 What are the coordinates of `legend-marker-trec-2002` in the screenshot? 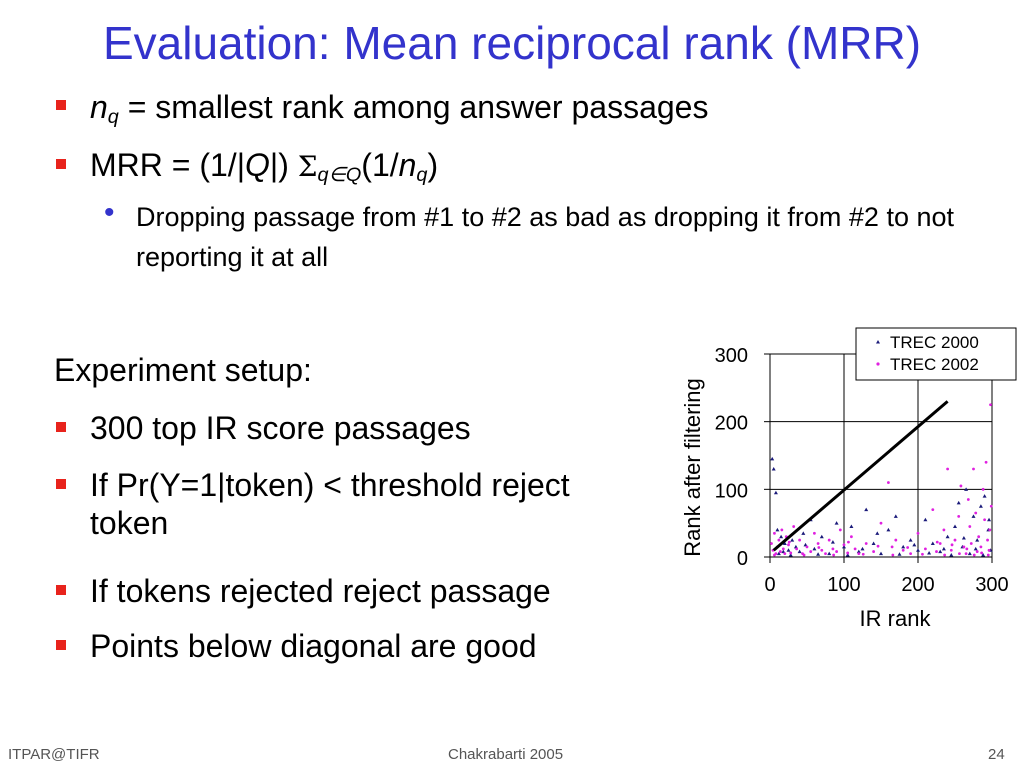 It's located at (878, 364).